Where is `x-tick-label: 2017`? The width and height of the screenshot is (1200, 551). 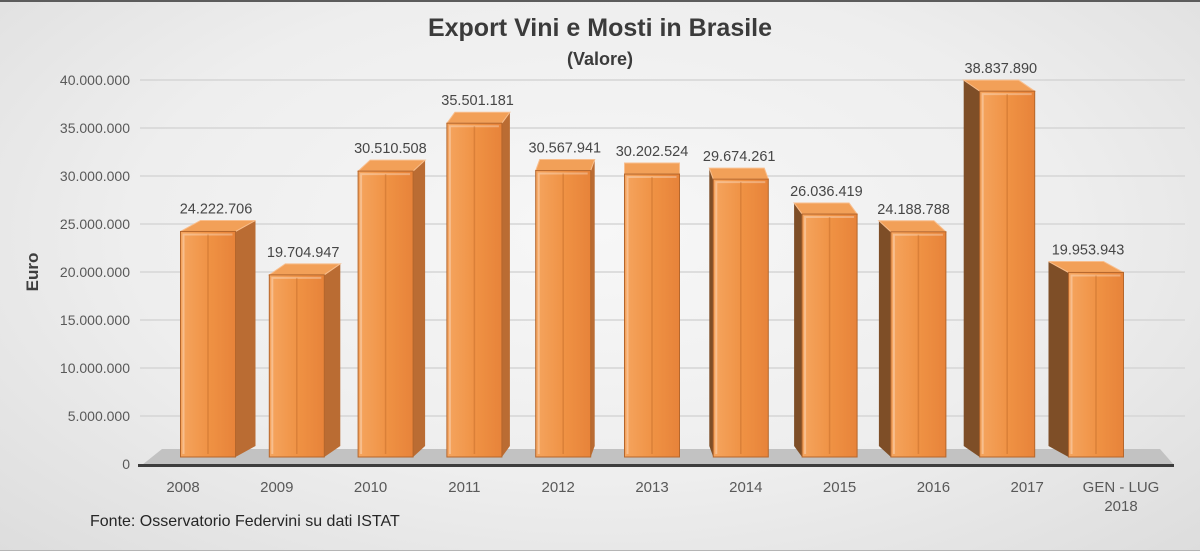
x-tick-label: 2017 is located at coordinates (1027, 487).